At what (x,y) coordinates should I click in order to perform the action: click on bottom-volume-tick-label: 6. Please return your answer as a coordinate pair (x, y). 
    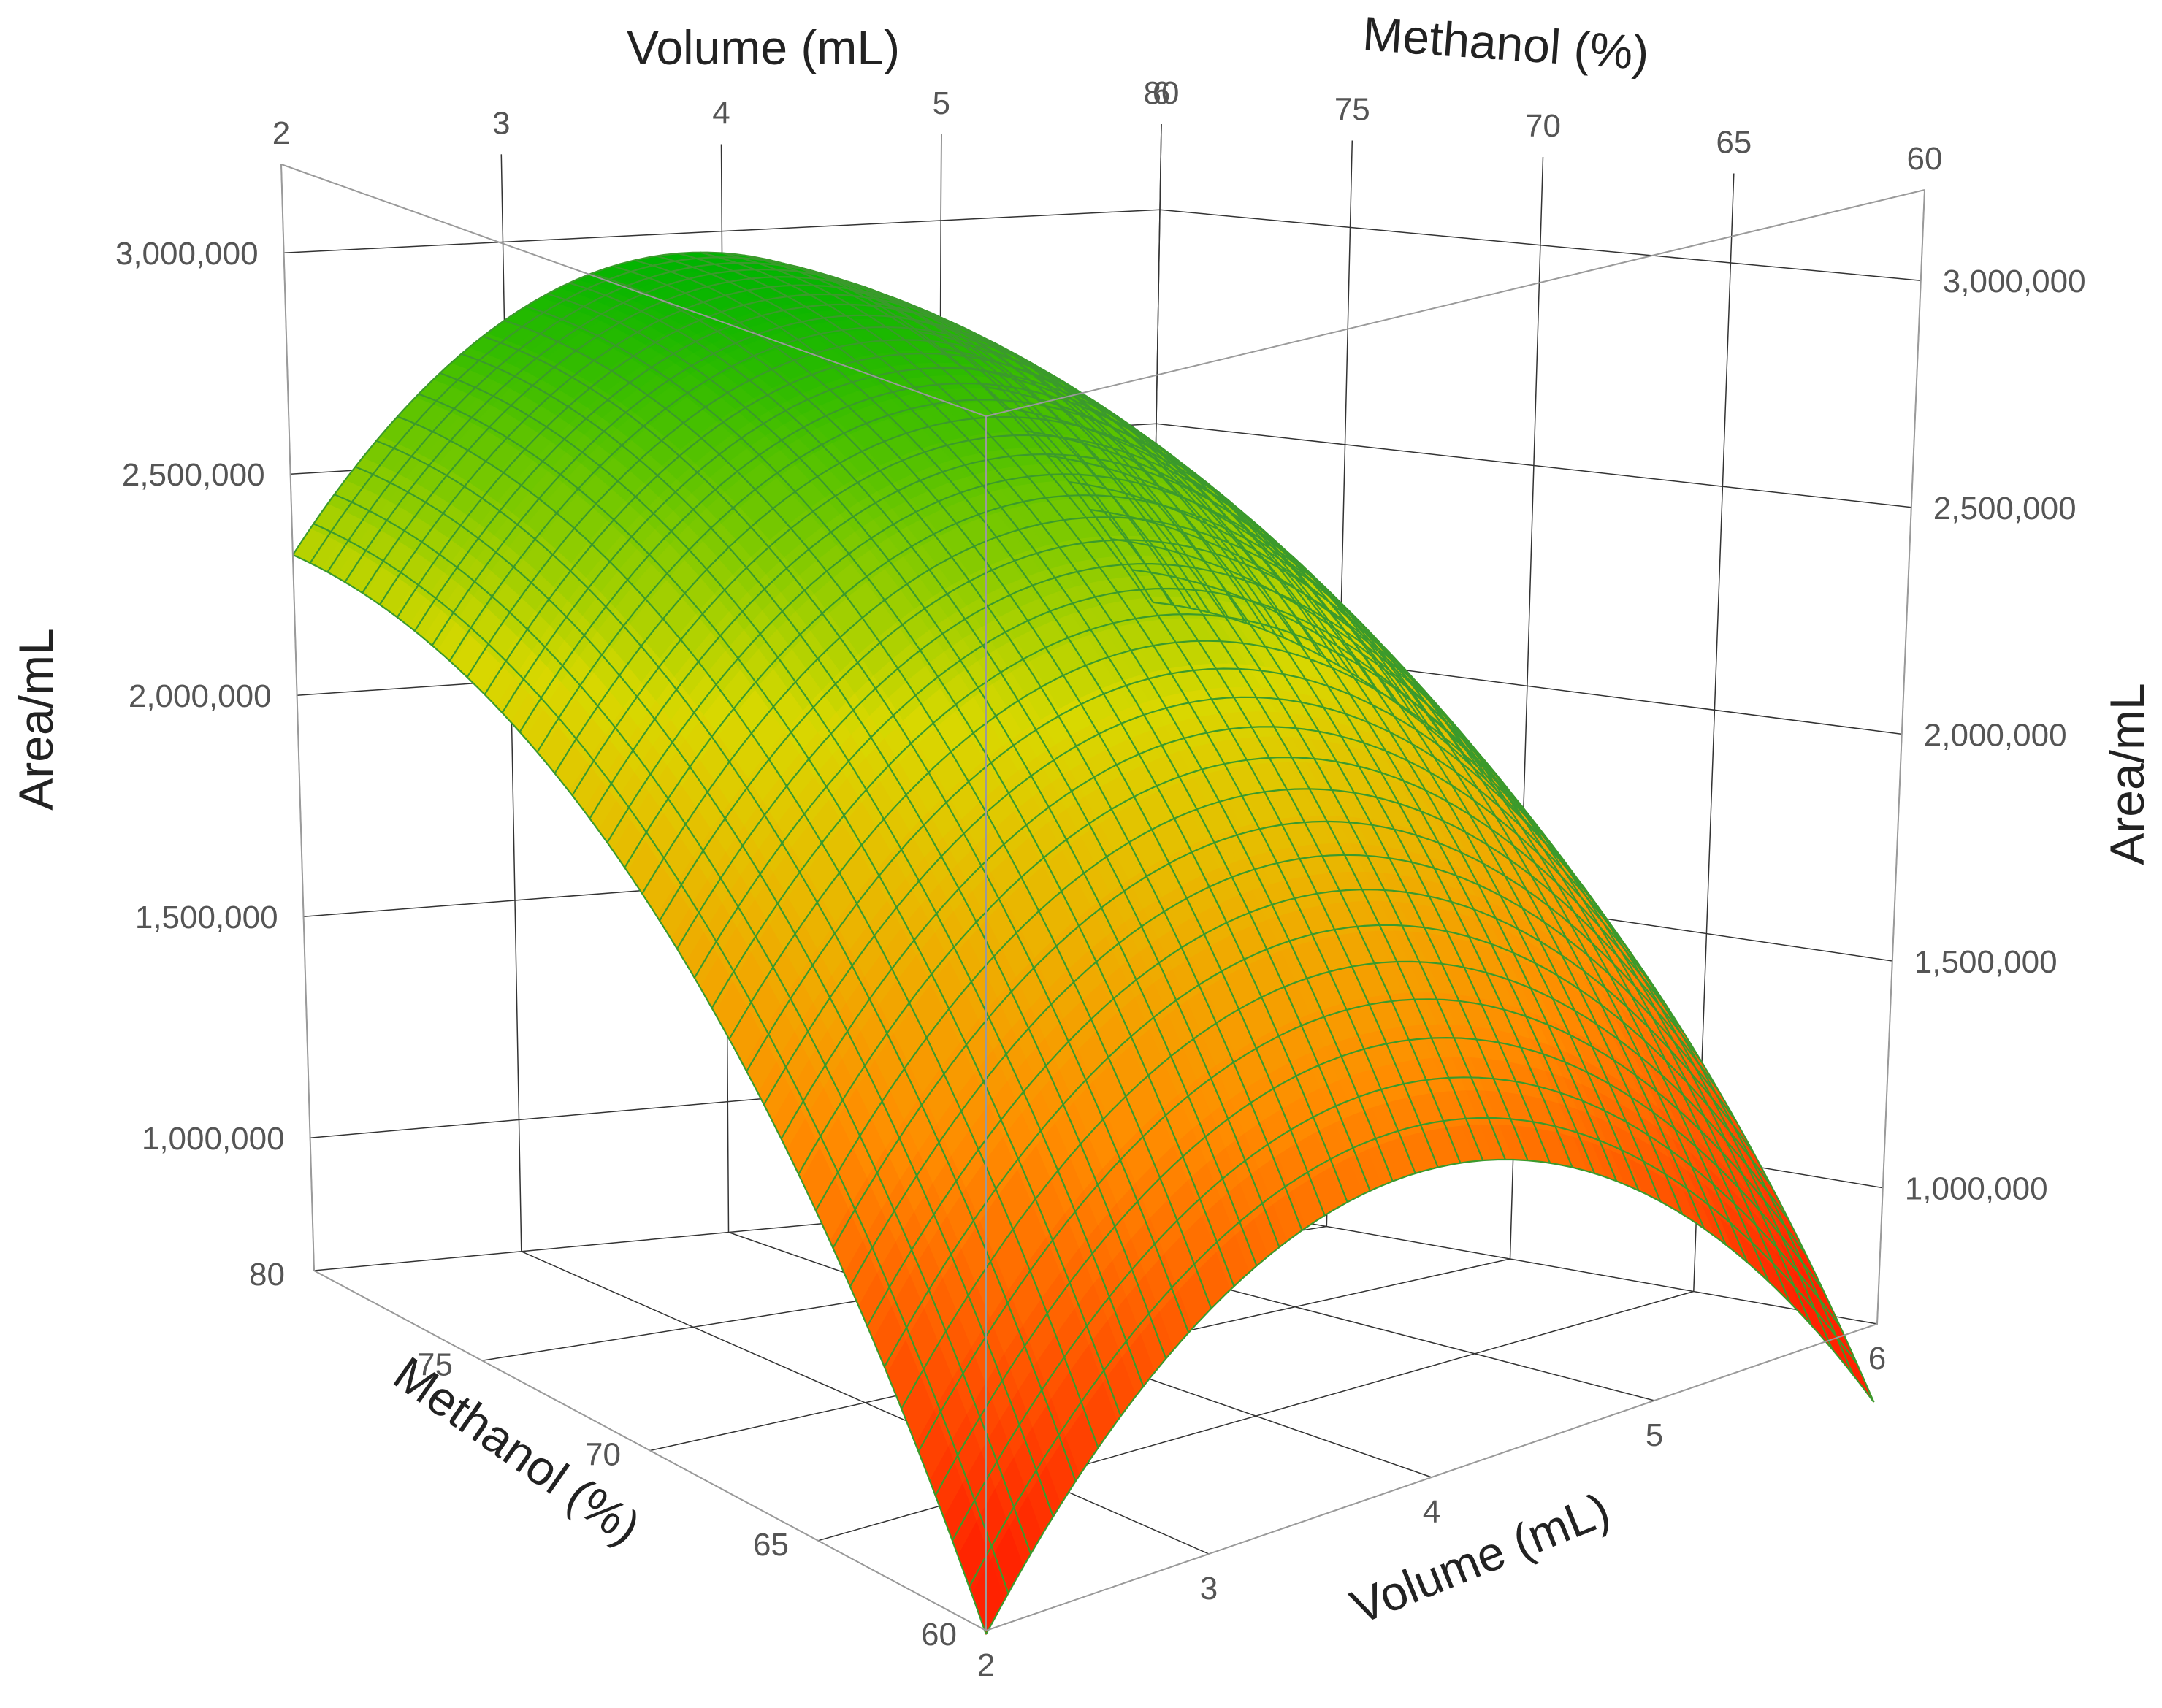
    Looking at the image, I should click on (1877, 1358).